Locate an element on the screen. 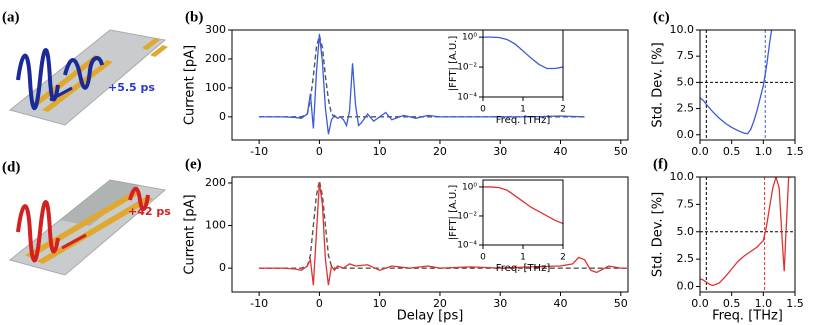 This screenshot has height=325, width=830. annotation: +5.5 ps is located at coordinates (131, 87).